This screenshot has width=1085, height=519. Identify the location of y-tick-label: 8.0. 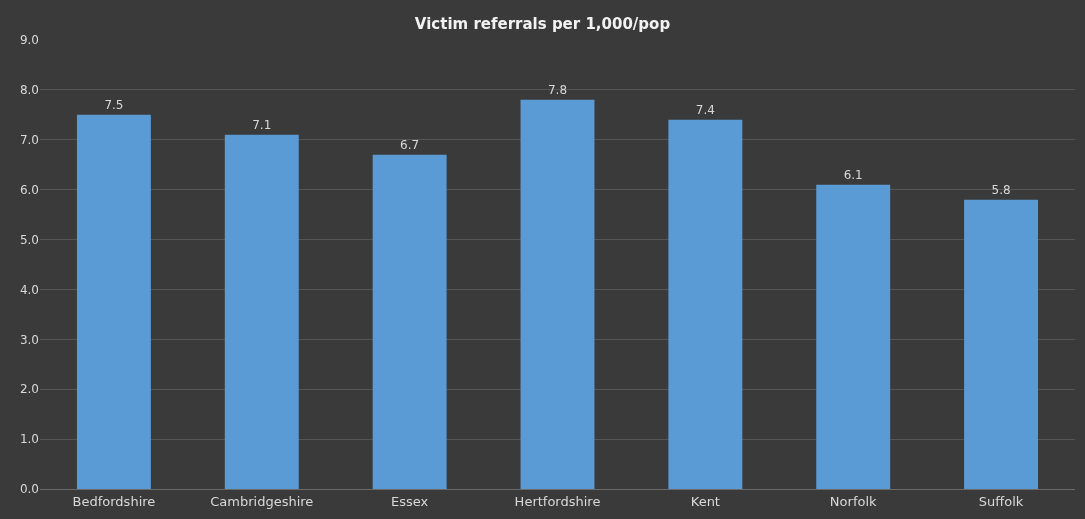
(29, 90).